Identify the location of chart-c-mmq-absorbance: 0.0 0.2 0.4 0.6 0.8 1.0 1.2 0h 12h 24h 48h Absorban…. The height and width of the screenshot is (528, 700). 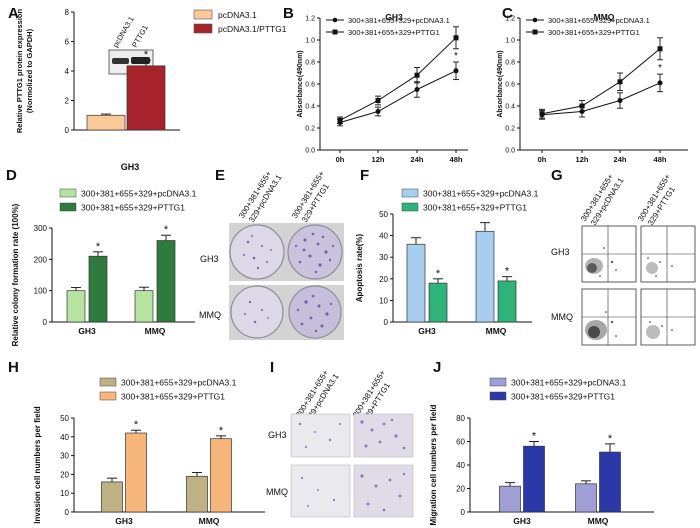
(592, 88).